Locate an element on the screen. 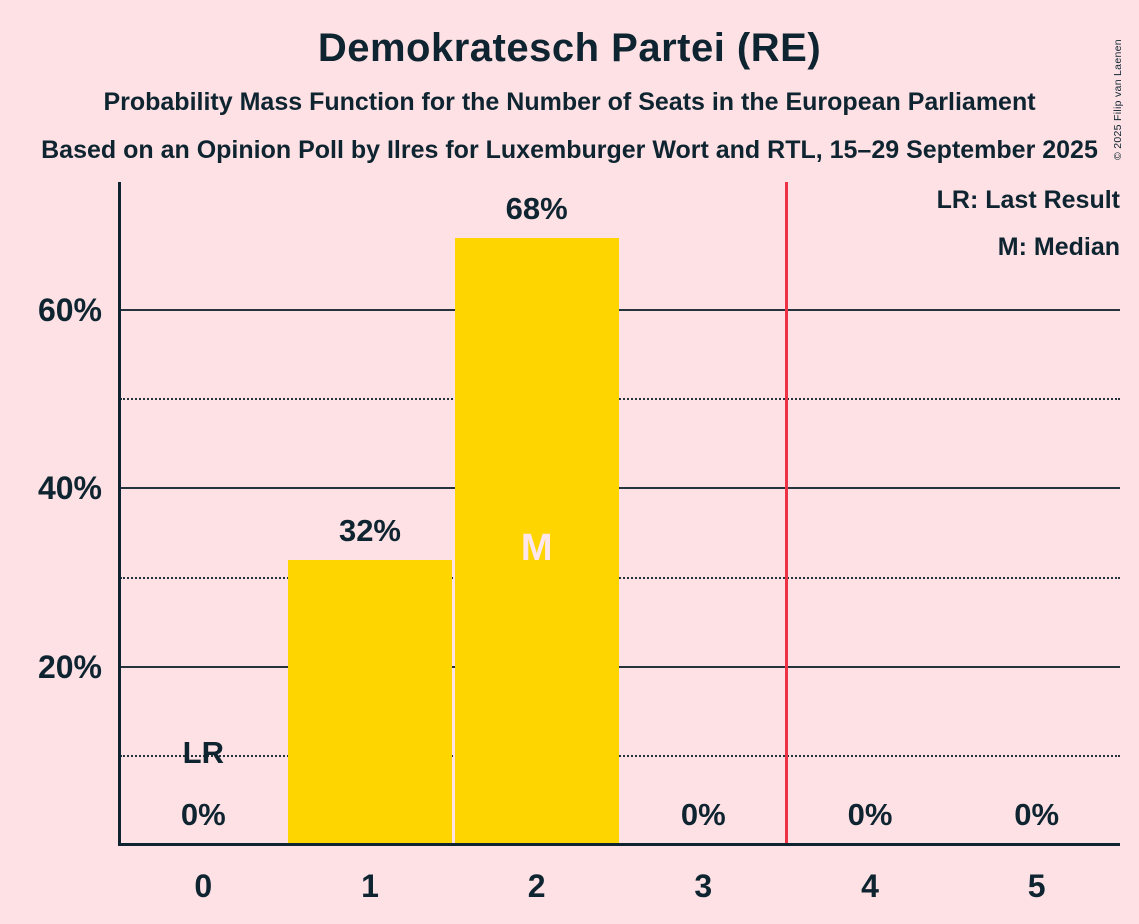 Image resolution: width=1139 pixels, height=924 pixels. x-tick-label-0: 0 is located at coordinates (203, 886).